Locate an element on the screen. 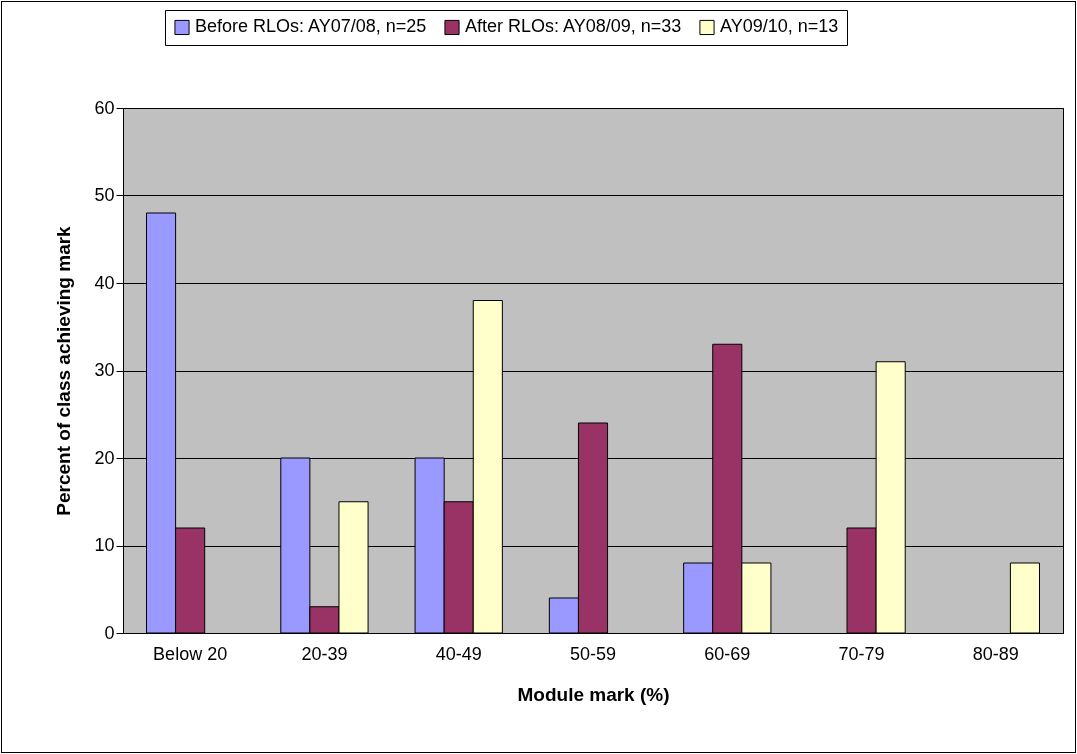 This screenshot has width=1077, height=754. y-tick-label: 40 is located at coordinates (104, 282).